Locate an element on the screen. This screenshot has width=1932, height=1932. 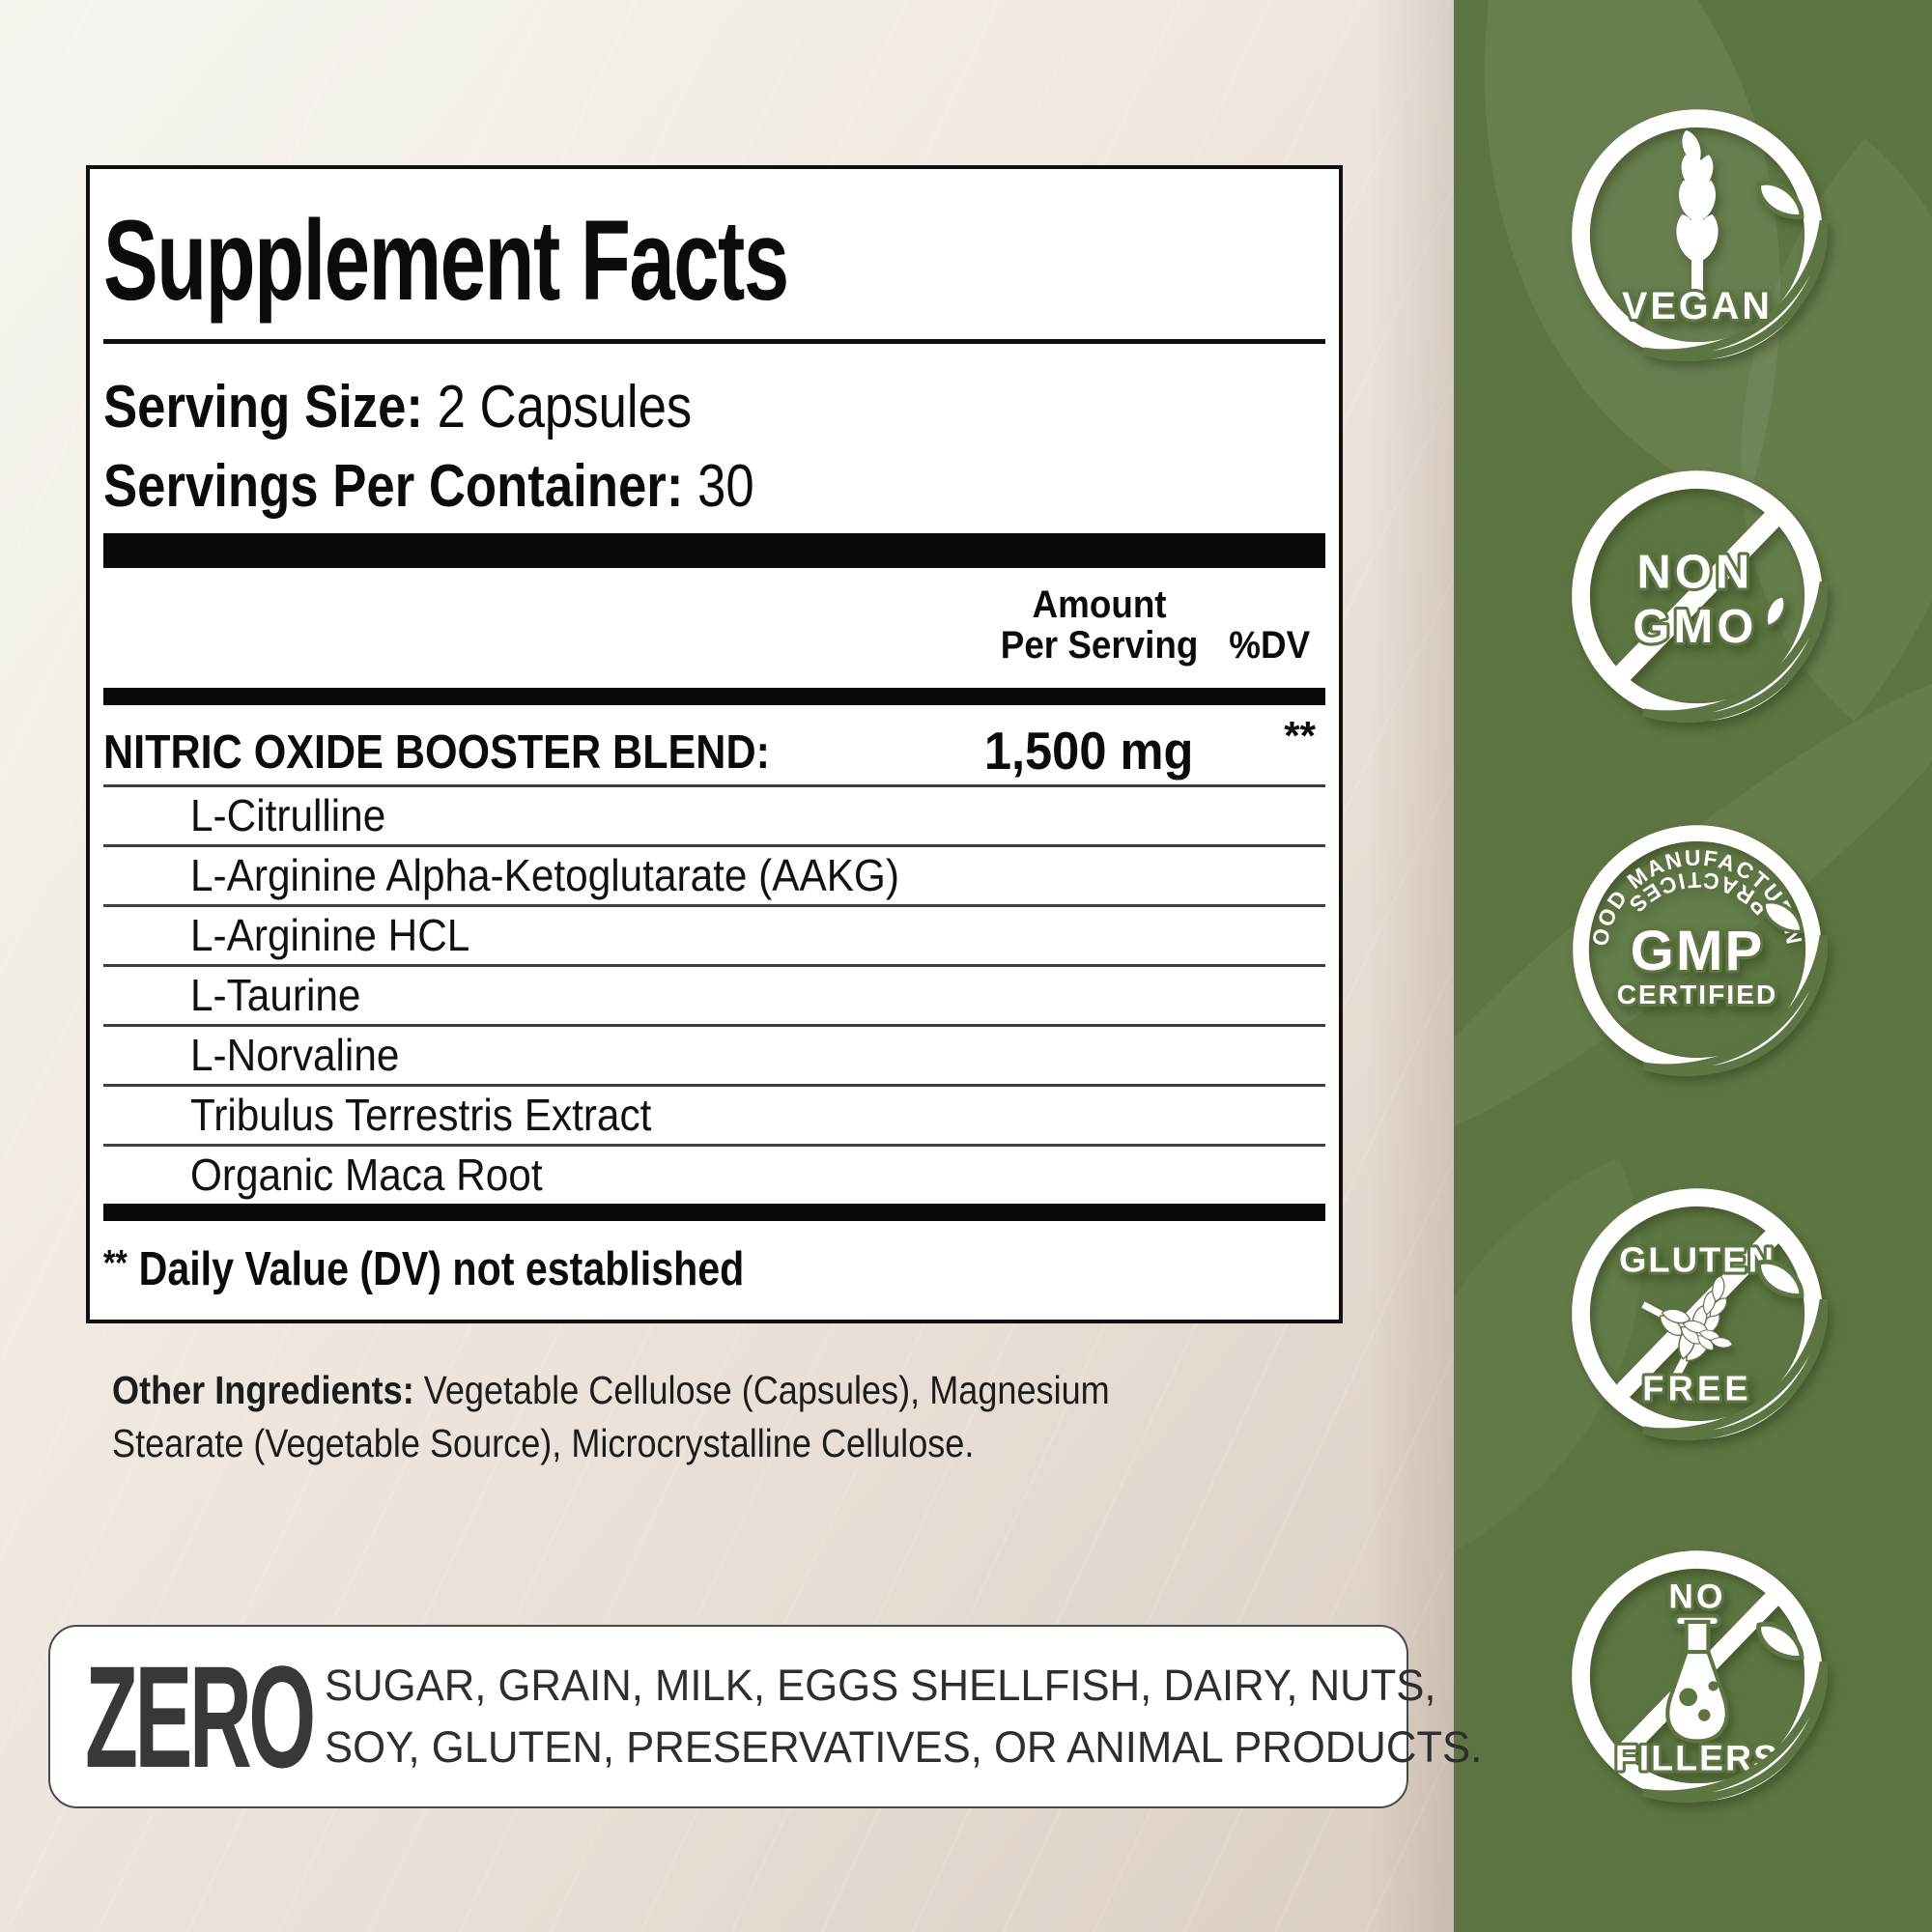
vegan-badge: VEGAN is located at coordinates (1697, 234).